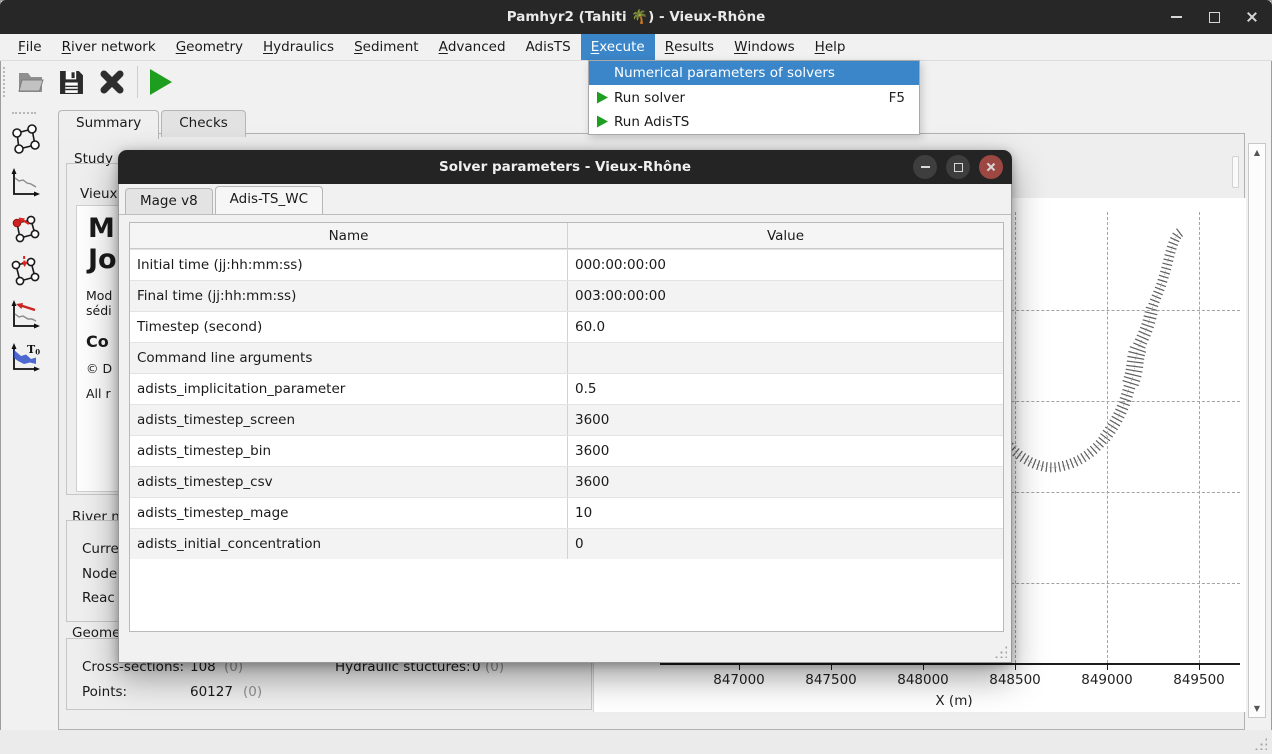 This screenshot has width=1272, height=754. Describe the element at coordinates (958, 167) in the screenshot. I see `dialog-maximize-icon` at that location.